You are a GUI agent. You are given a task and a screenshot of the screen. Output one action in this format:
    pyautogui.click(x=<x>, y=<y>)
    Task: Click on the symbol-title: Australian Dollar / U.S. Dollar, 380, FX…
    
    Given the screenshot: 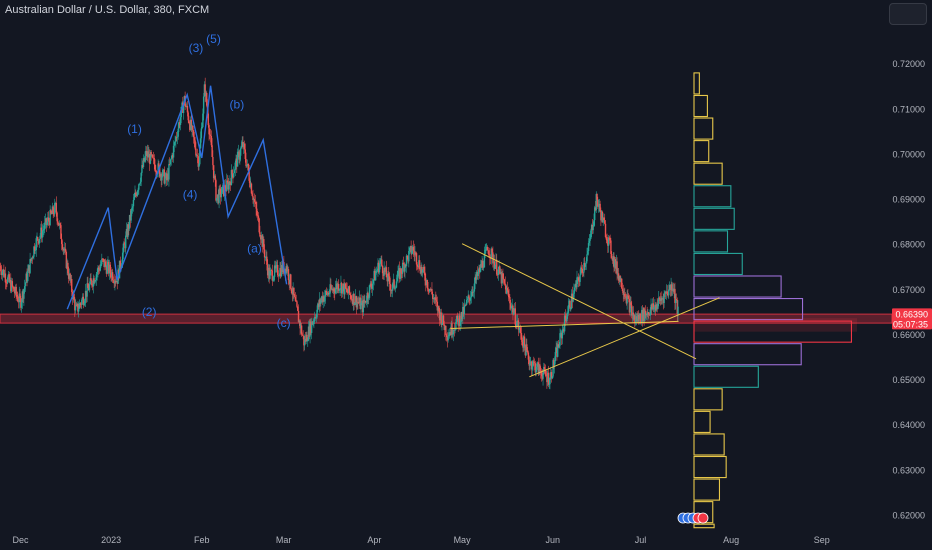 What is the action you would take?
    pyautogui.click(x=107, y=10)
    